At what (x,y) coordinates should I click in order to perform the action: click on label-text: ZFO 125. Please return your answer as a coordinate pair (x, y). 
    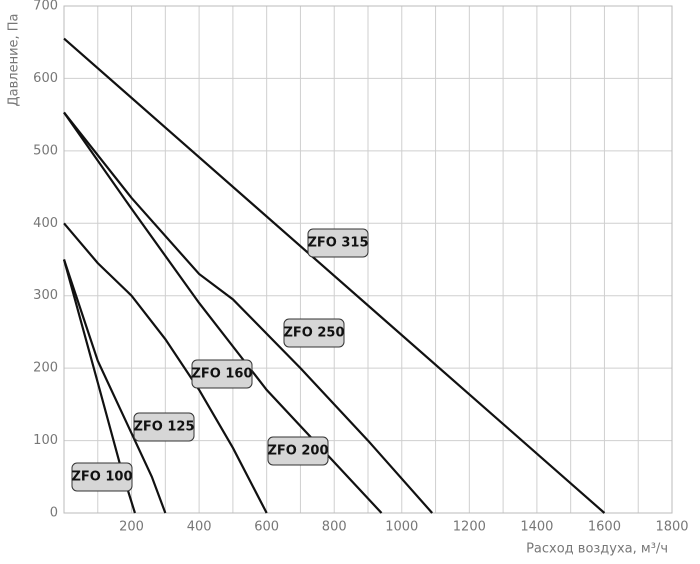
    Looking at the image, I should click on (163, 427).